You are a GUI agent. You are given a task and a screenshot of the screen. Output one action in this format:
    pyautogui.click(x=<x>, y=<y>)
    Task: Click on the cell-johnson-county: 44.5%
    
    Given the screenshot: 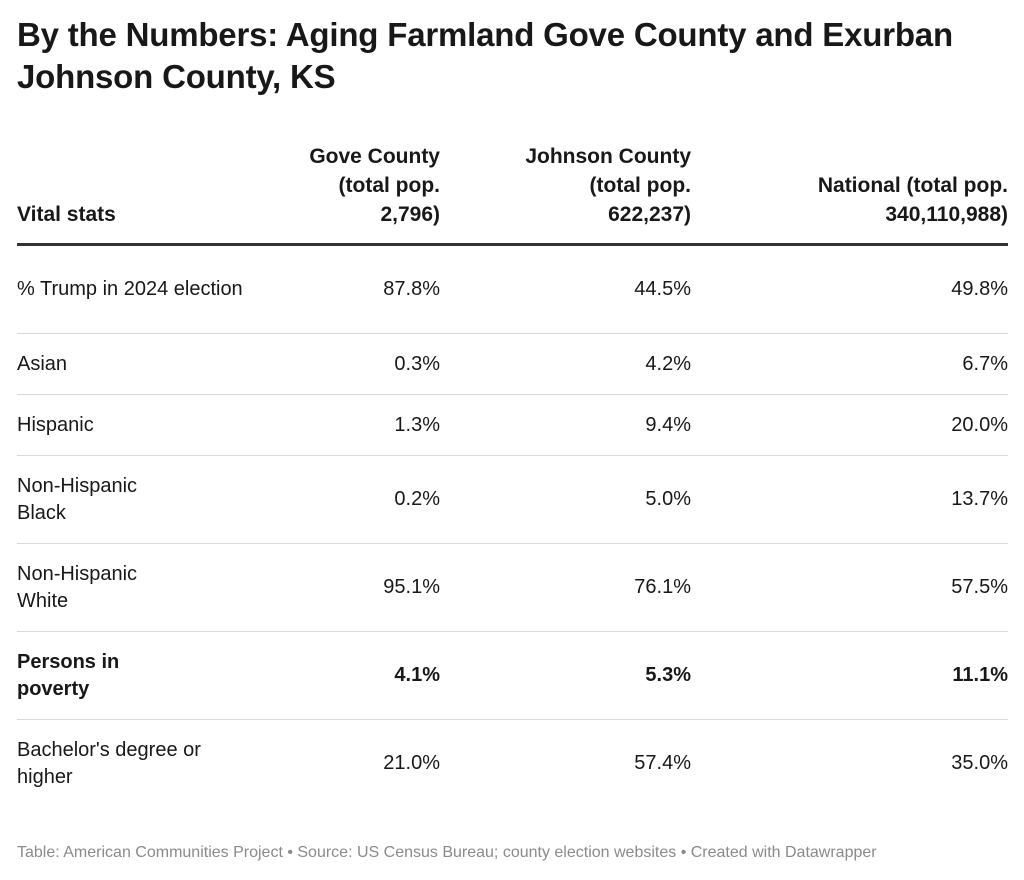 What is the action you would take?
    pyautogui.click(x=565, y=289)
    